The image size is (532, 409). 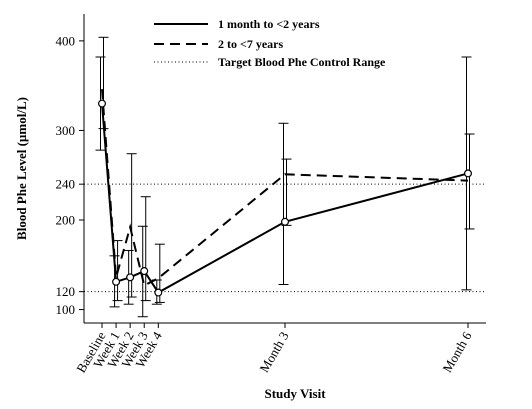 What do you see at coordinates (66, 184) in the screenshot?
I see `y-tick-label-240: 240` at bounding box center [66, 184].